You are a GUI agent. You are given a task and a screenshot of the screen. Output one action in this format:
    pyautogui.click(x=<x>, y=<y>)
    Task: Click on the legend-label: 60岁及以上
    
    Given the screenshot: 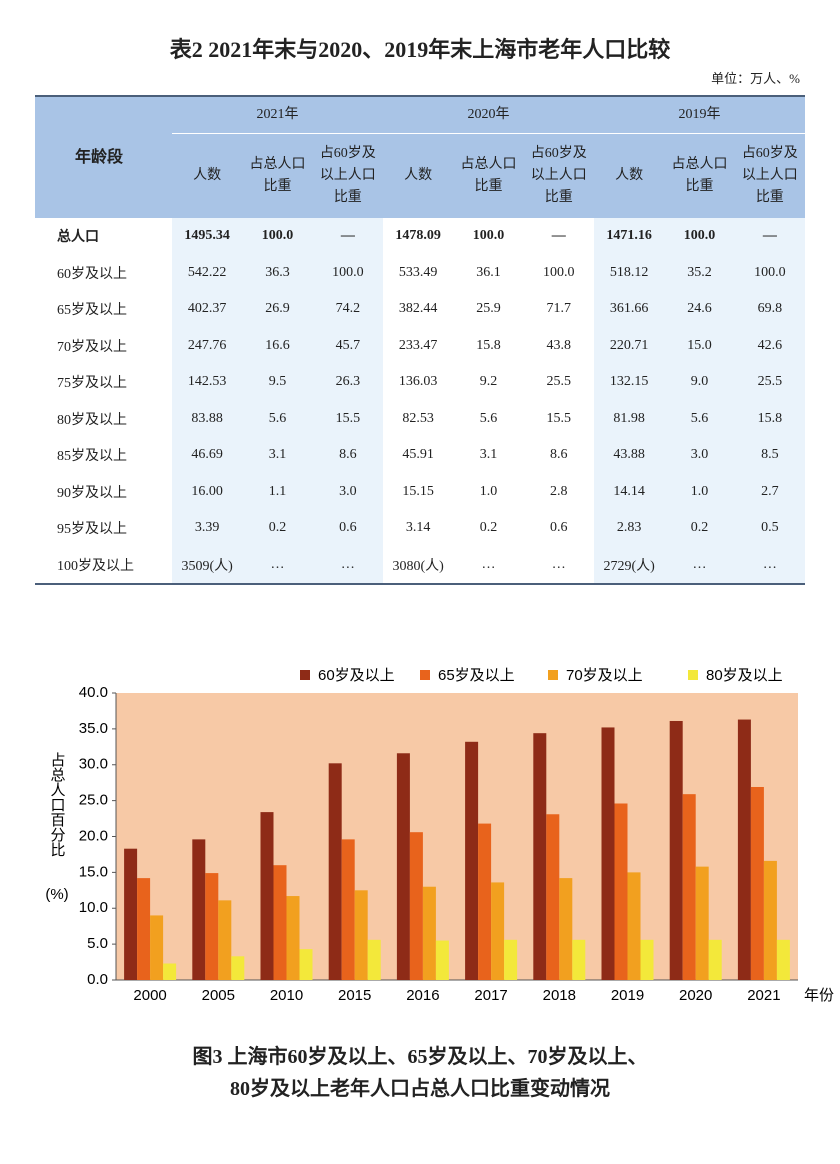 What is the action you would take?
    pyautogui.click(x=356, y=675)
    